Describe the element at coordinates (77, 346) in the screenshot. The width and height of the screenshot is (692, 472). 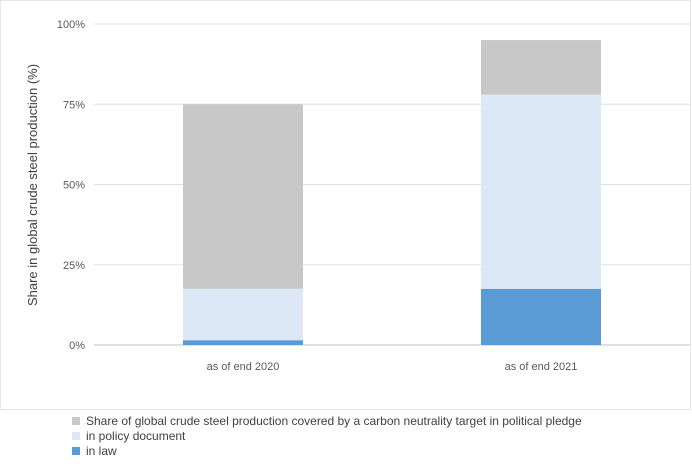
I see `y-tick-label: 0%` at that location.